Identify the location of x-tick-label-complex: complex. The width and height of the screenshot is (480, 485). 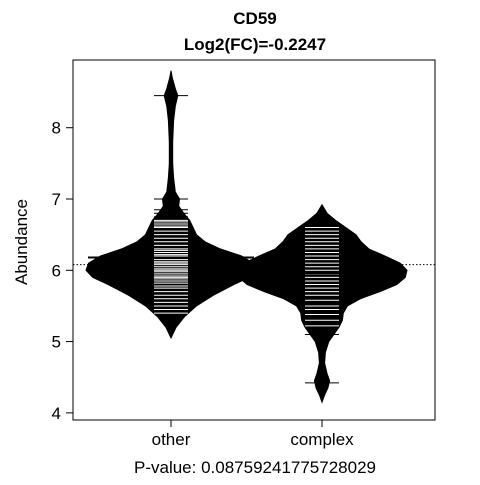
(322, 439).